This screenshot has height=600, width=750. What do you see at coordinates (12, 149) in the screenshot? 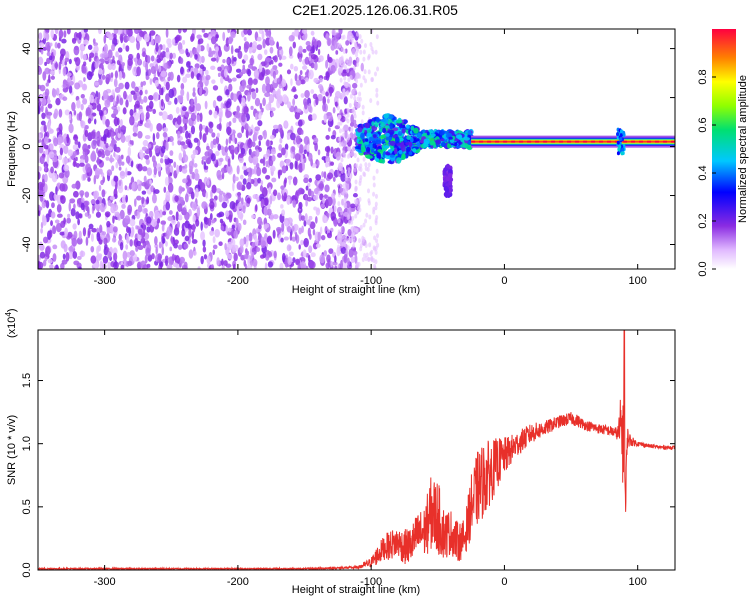
I see `spectrogram-y-label: Frequency (Hz)` at bounding box center [12, 149].